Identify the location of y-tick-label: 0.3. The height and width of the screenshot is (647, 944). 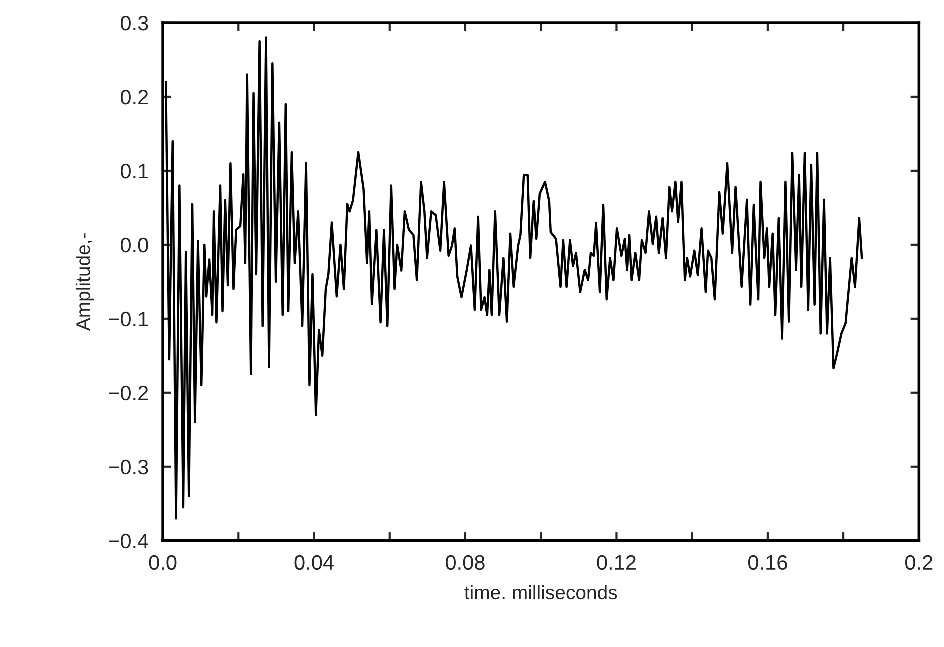
(134, 23).